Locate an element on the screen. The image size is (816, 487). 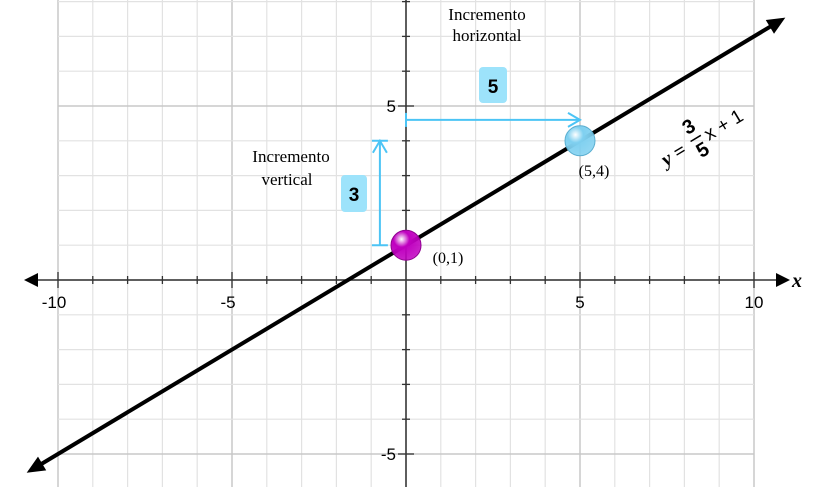
vertical-increment-badge is located at coordinates (354, 193).